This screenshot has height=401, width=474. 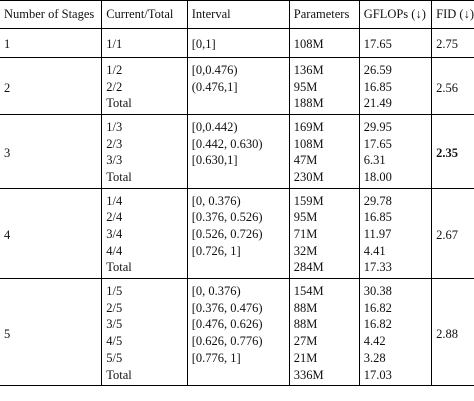 What do you see at coordinates (395, 161) in the screenshot?
I see `gflops-cell: 6.31` at bounding box center [395, 161].